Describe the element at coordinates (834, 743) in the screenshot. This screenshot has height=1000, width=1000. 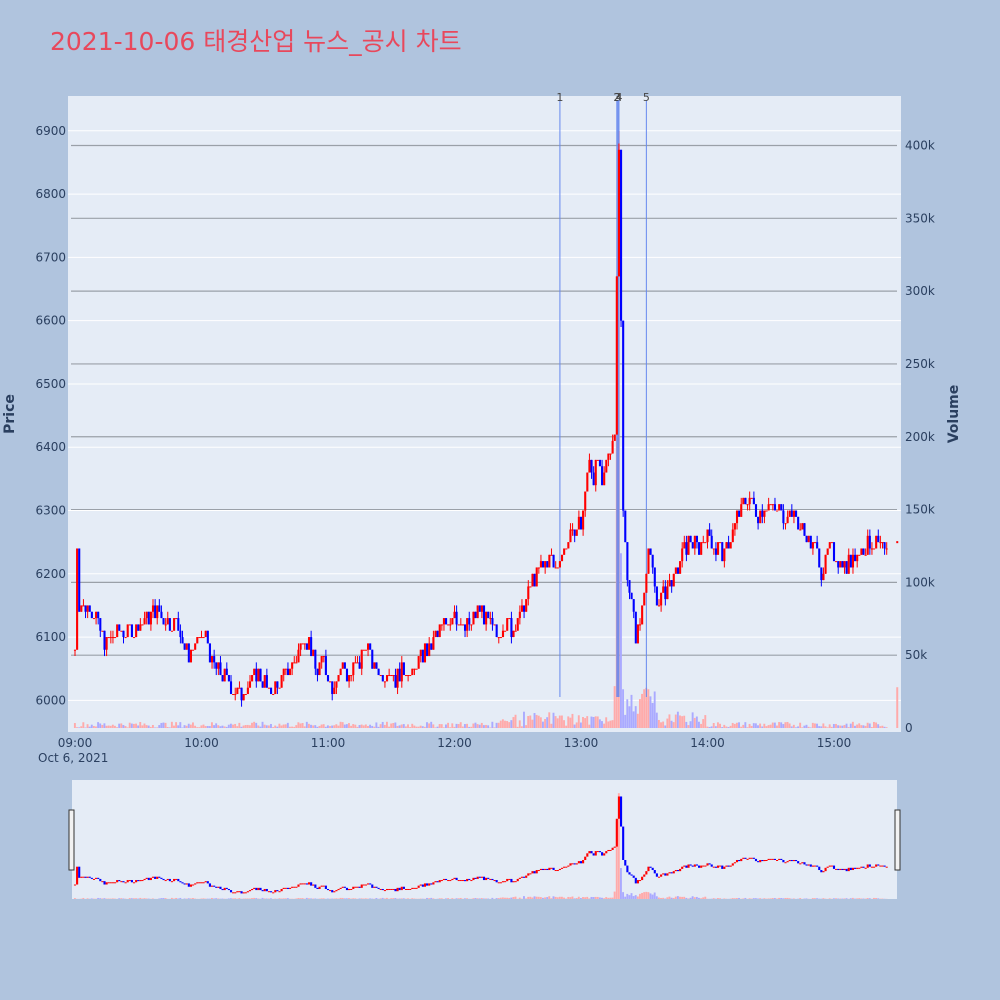
I see `x-tick-label: 15:00` at that location.